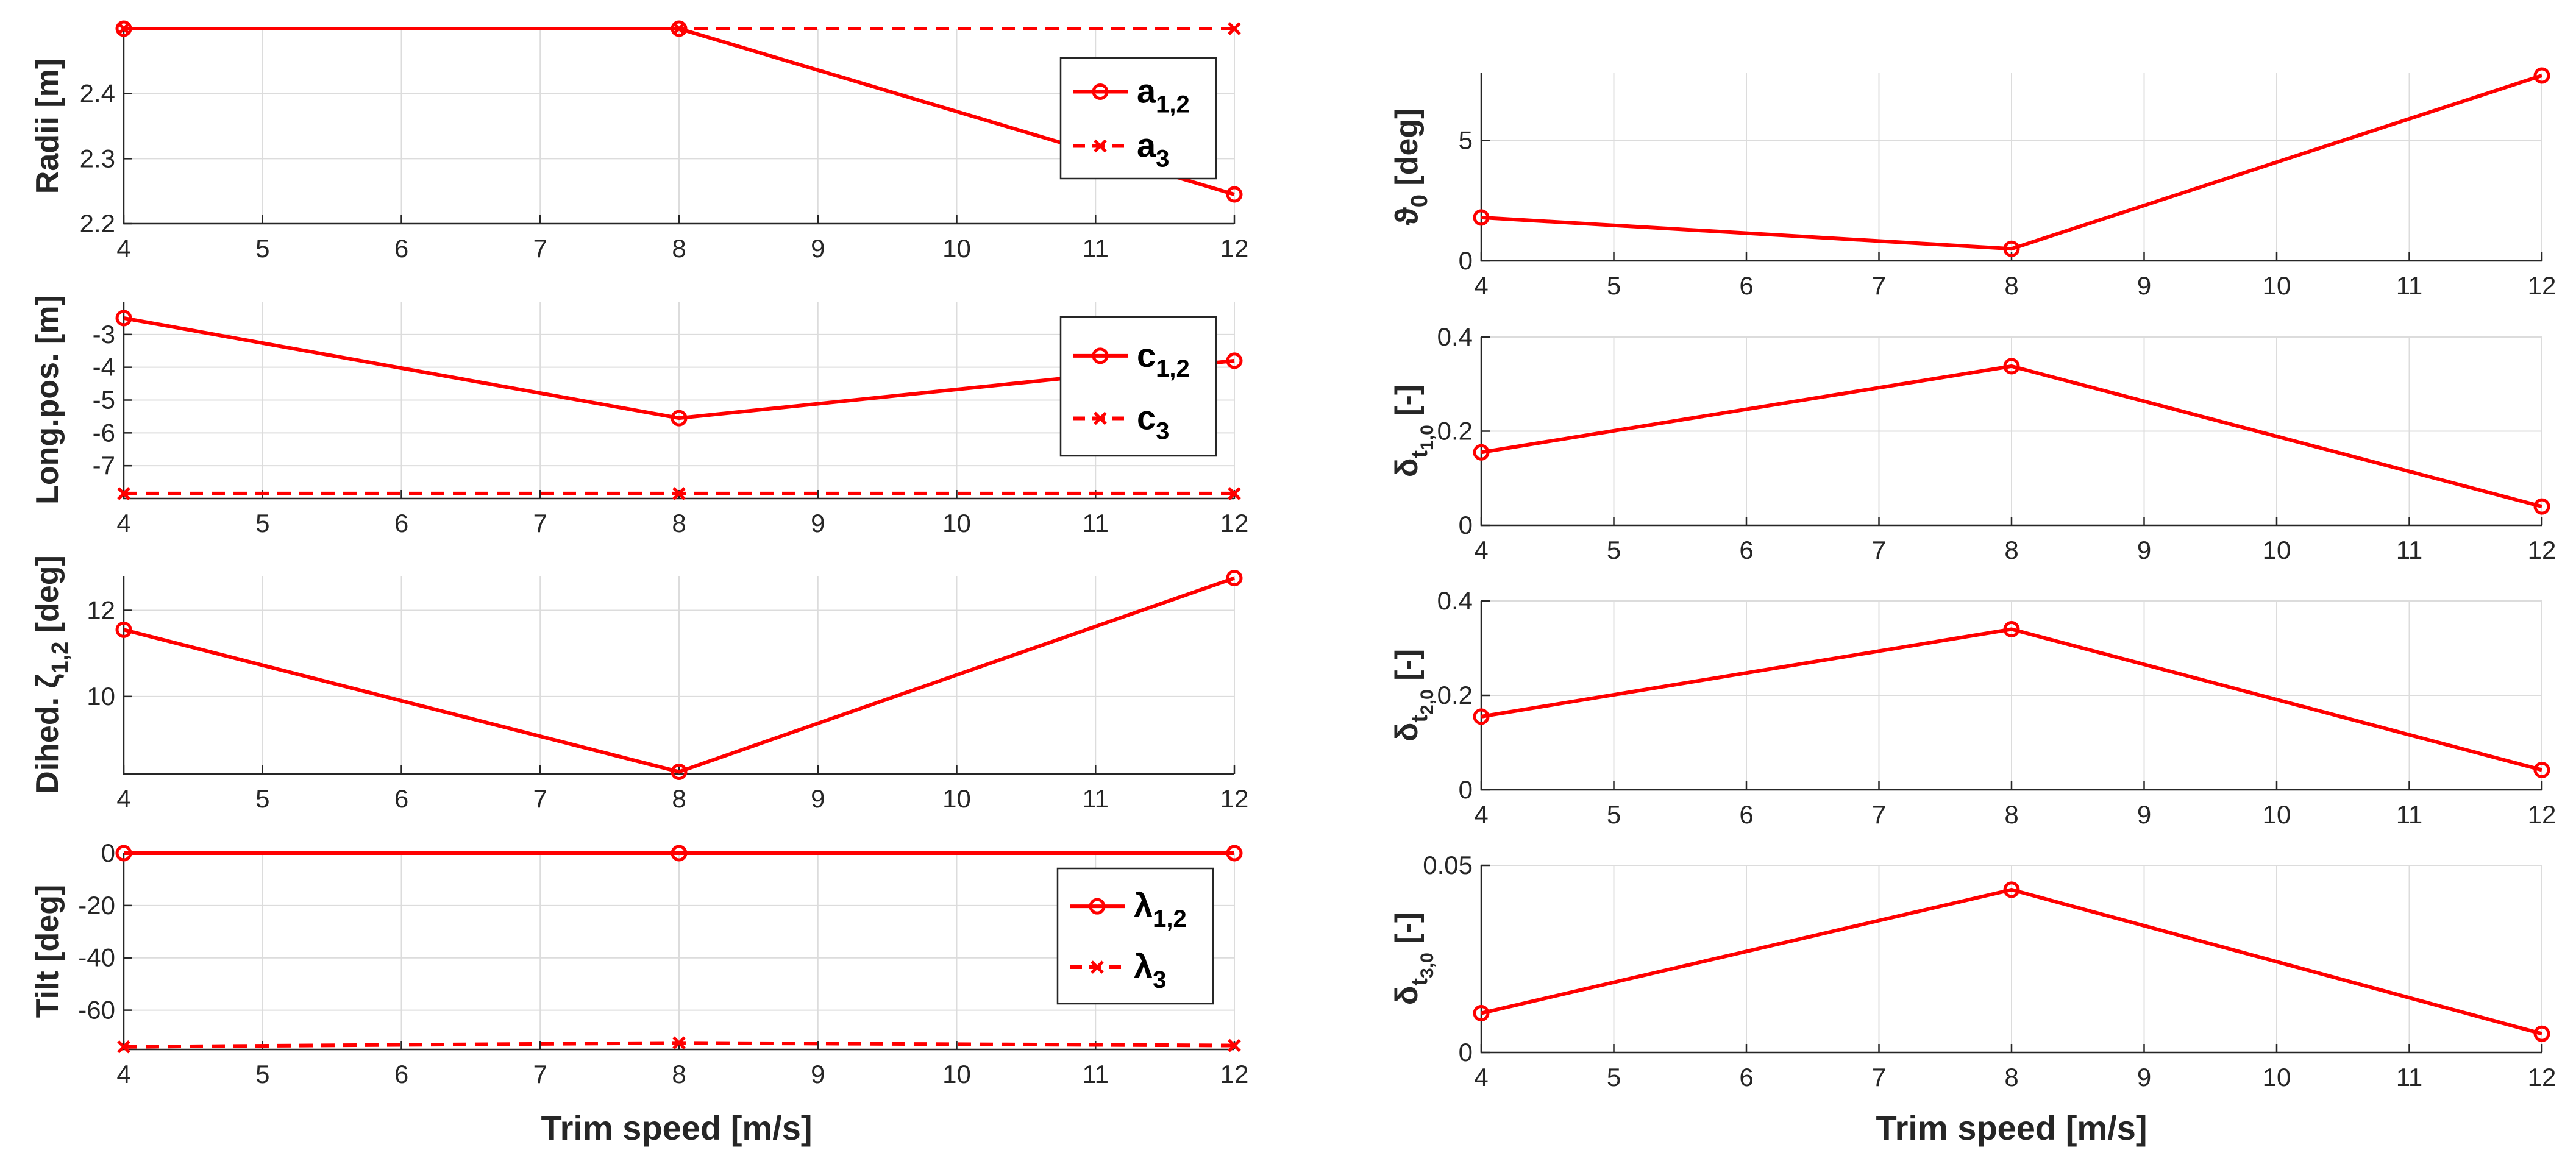 Image resolution: width=2576 pixels, height=1164 pixels. Describe the element at coordinates (1410, 167) in the screenshot. I see `y-axis-label: ϑ0 [deg]` at that location.